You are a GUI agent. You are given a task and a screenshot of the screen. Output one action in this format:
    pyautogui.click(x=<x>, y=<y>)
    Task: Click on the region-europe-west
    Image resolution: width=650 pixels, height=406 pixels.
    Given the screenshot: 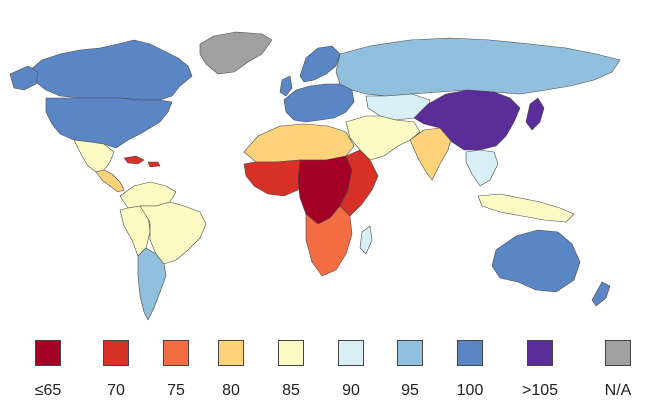 What is the action you would take?
    pyautogui.click(x=319, y=103)
    